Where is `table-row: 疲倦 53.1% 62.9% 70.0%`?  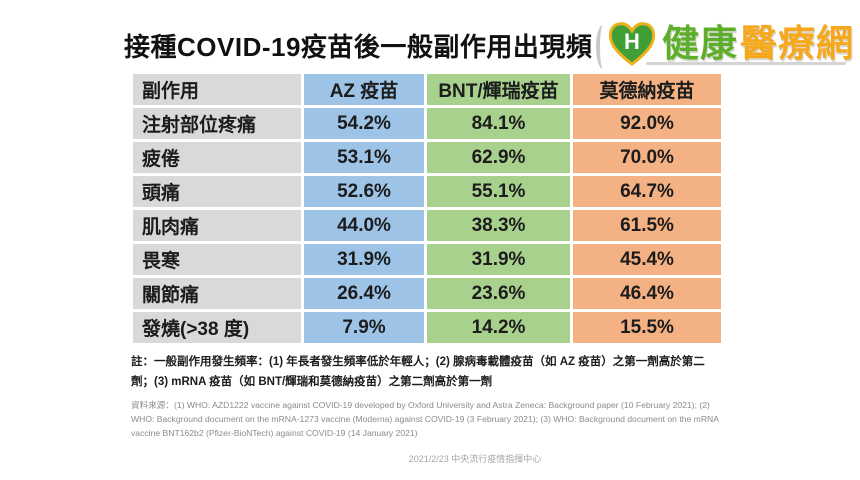 table-row: 疲倦 53.1% 62.9% 70.0% is located at coordinates (427, 157).